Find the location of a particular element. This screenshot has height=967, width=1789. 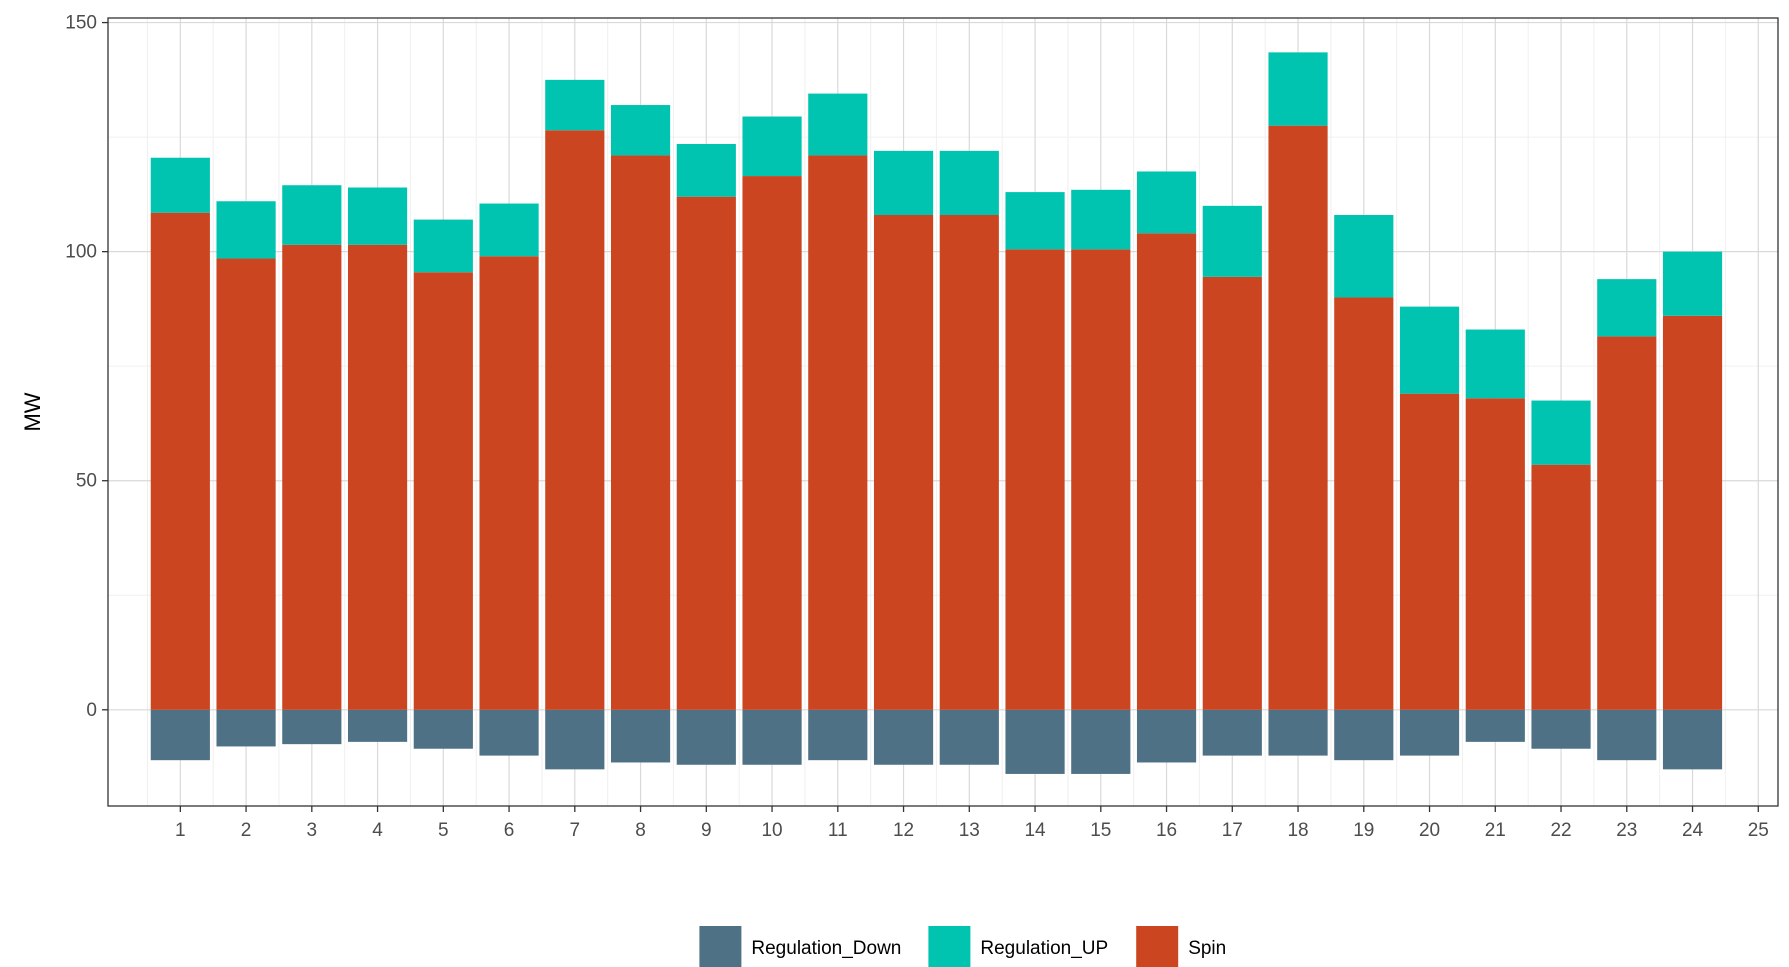

x-tick-label: 11 is located at coordinates (838, 830).